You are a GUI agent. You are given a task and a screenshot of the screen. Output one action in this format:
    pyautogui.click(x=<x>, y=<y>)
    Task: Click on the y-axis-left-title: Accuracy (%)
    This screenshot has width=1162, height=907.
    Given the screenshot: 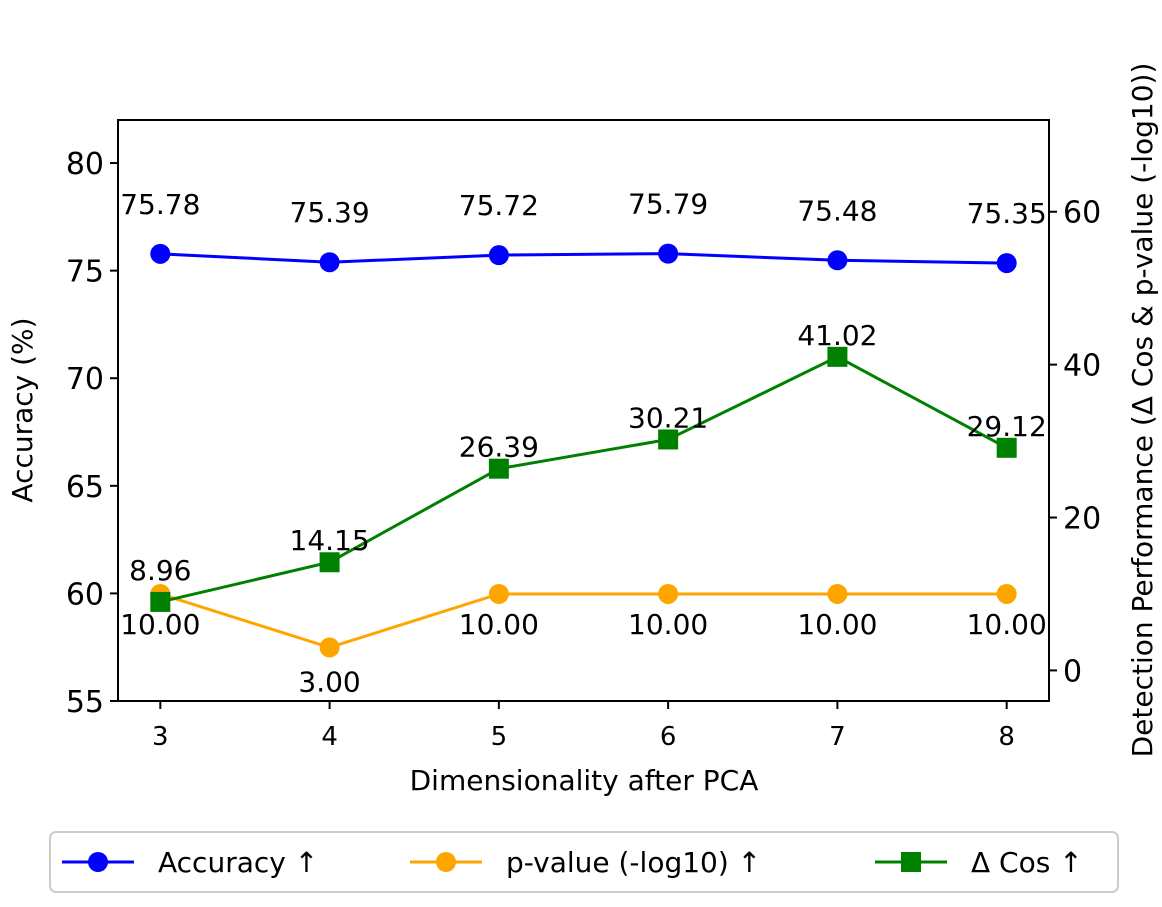 What is the action you would take?
    pyautogui.click(x=22, y=409)
    